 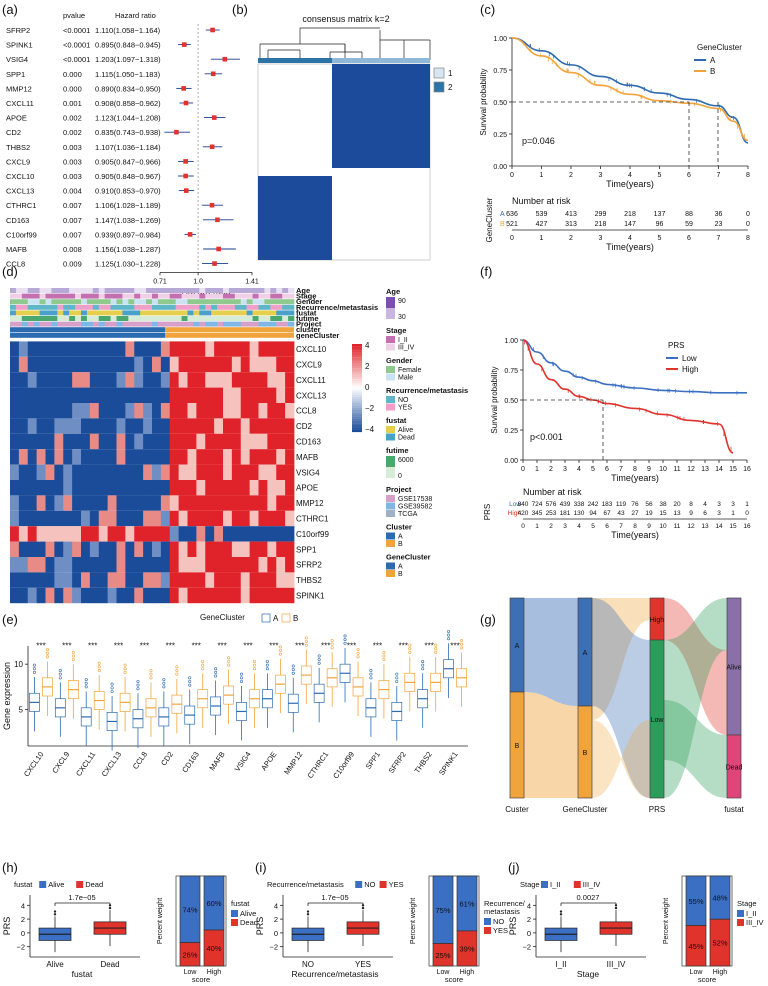 I want to click on forest-gene: CXCL11, so click(x=20, y=103).